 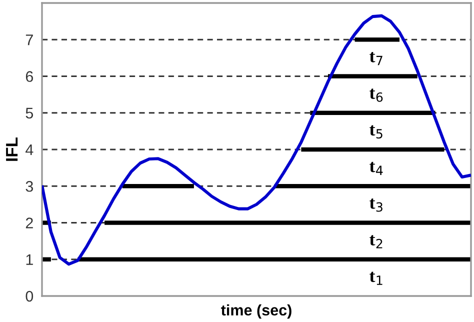 What do you see at coordinates (12, 149) in the screenshot?
I see `y-axis-title: IFL` at bounding box center [12, 149].